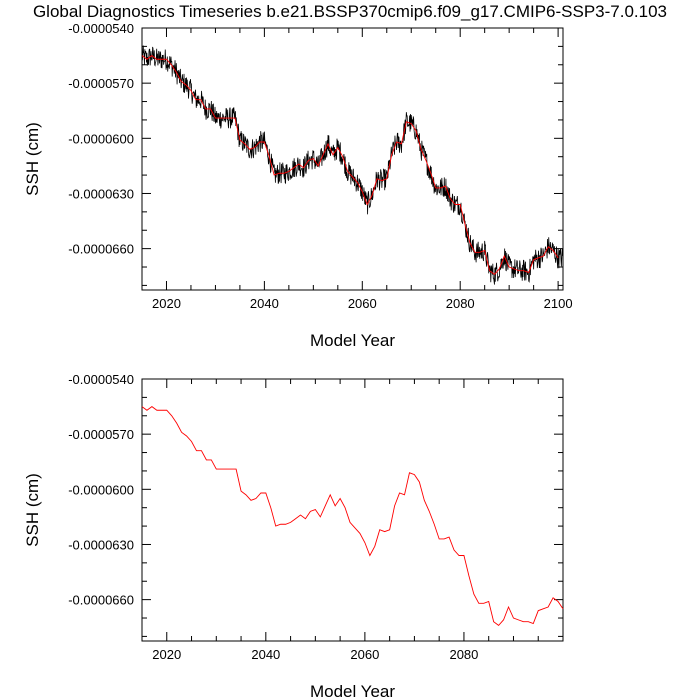 Image resolution: width=700 pixels, height=700 pixels. I want to click on top-x-axis-title: Model Year, so click(352, 340).